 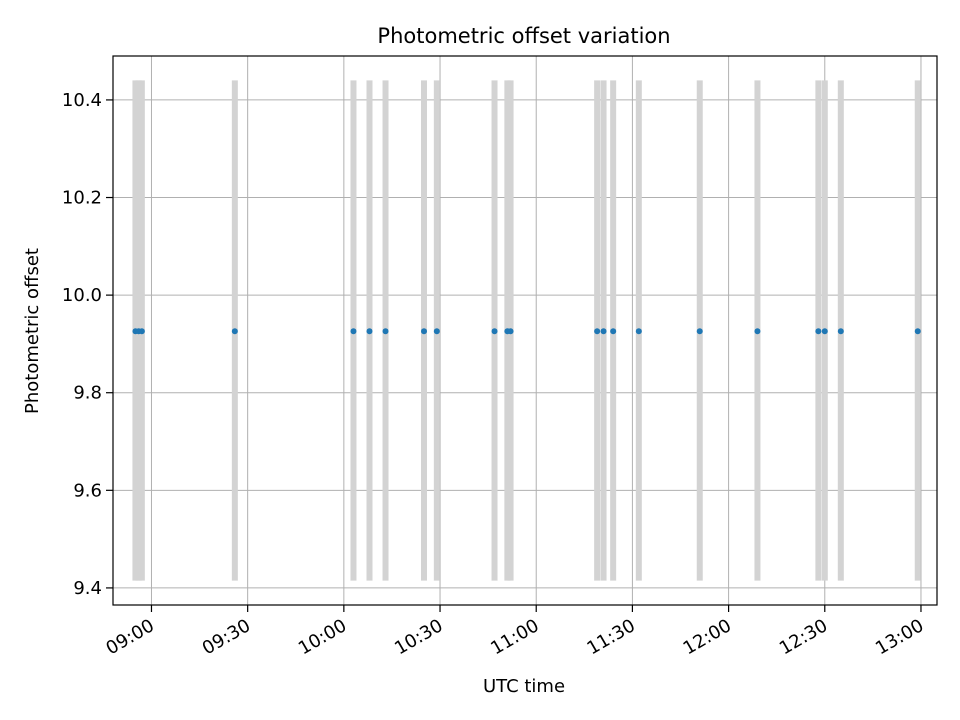 What do you see at coordinates (524, 686) in the screenshot?
I see `x-axis-label: UTC time` at bounding box center [524, 686].